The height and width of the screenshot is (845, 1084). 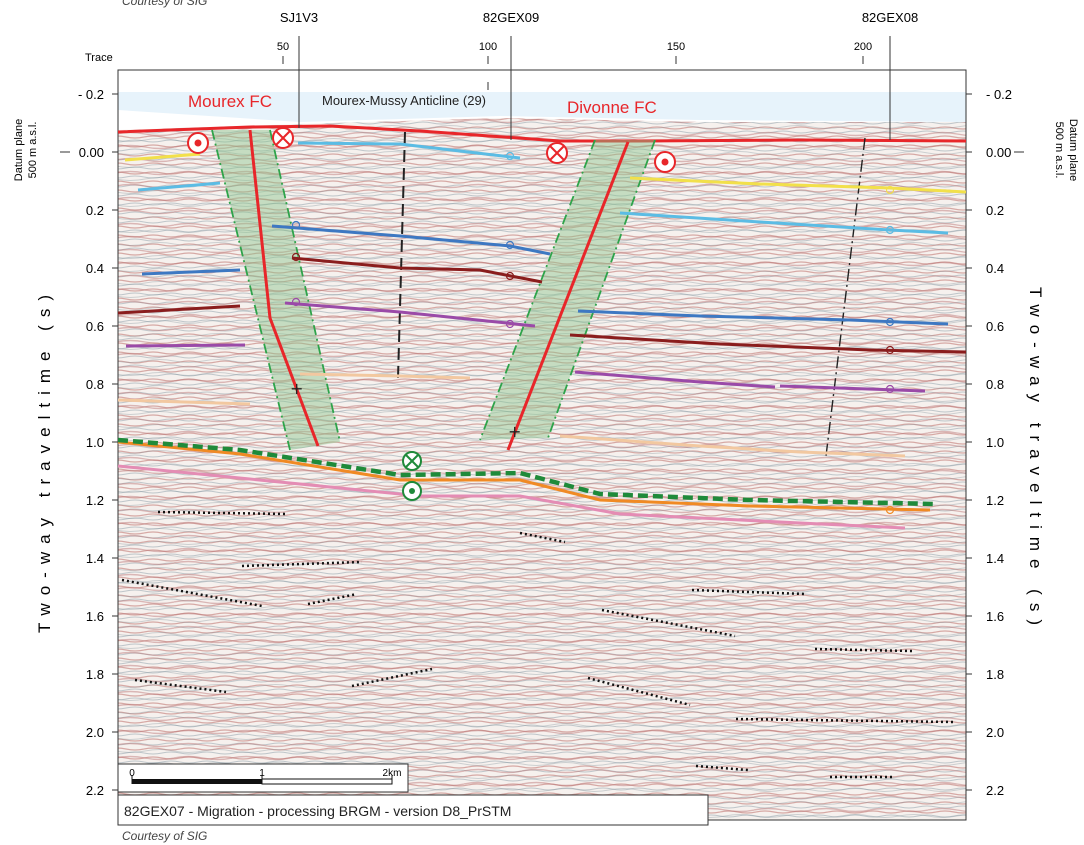 I want to click on topography-red-line, so click(x=542, y=133).